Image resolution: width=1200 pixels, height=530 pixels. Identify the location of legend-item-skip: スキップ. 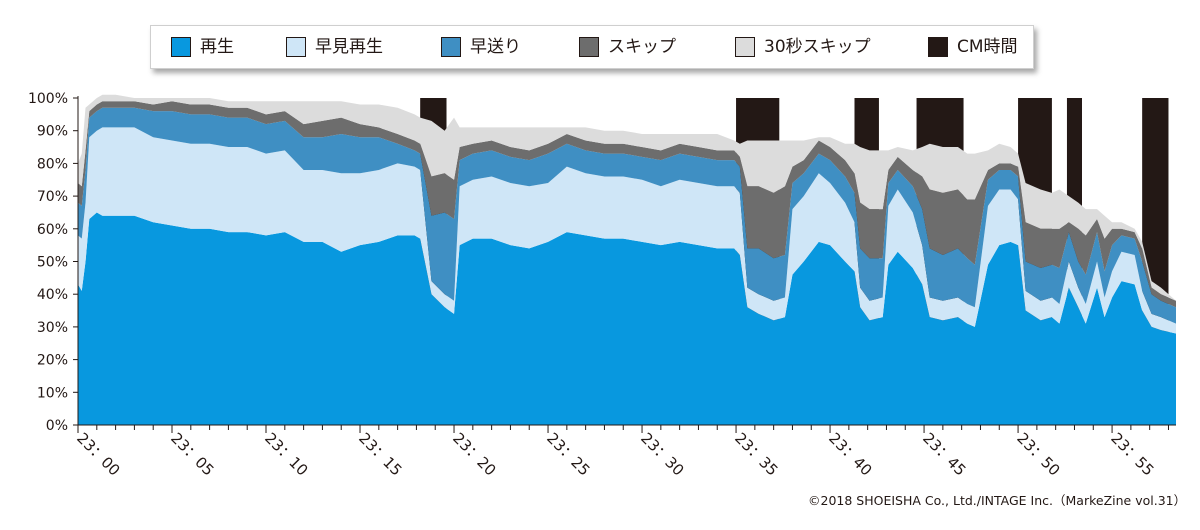
(627, 47).